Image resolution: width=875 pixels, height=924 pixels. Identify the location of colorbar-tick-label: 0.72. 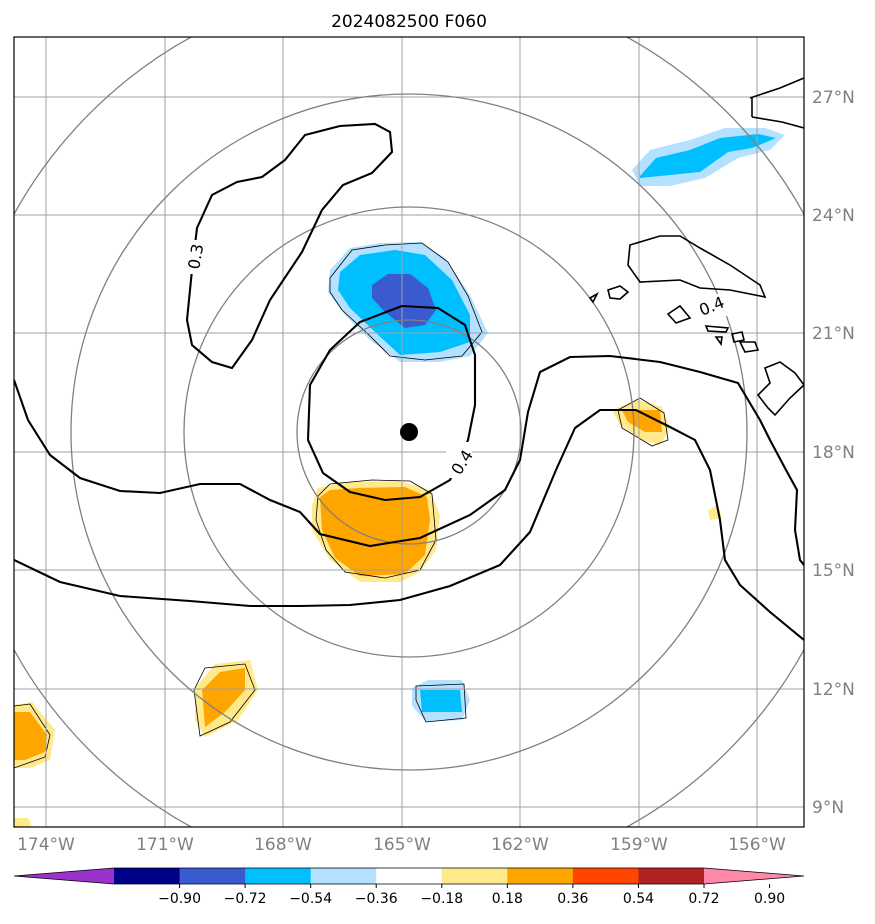
(703, 899).